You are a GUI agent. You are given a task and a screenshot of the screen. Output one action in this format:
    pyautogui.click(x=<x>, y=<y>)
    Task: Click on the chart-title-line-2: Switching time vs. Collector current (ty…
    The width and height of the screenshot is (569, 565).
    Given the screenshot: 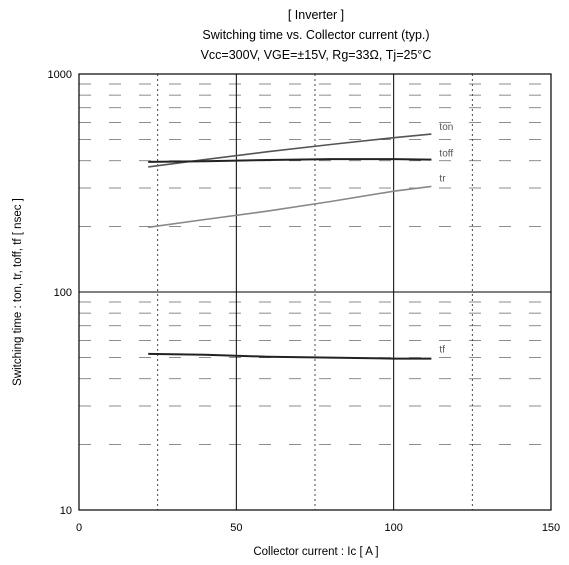 What is the action you would take?
    pyautogui.click(x=315, y=35)
    